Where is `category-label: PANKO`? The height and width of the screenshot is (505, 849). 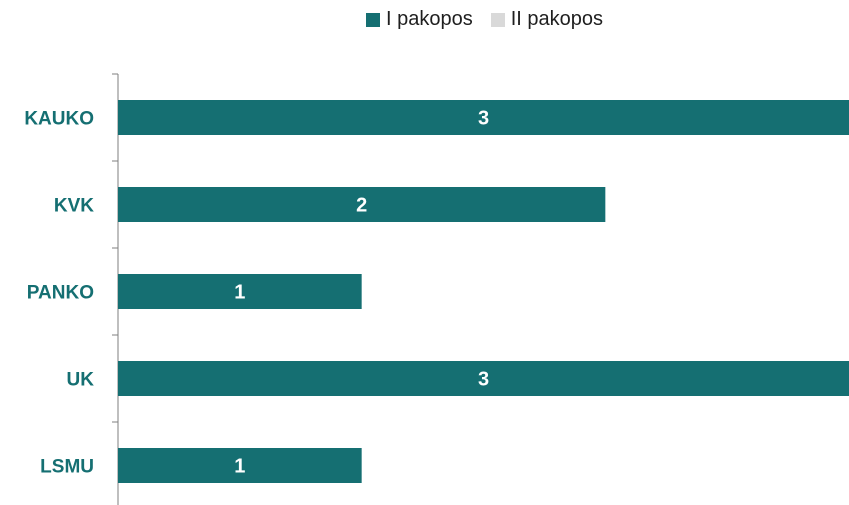
category-label: PANKO is located at coordinates (60, 293).